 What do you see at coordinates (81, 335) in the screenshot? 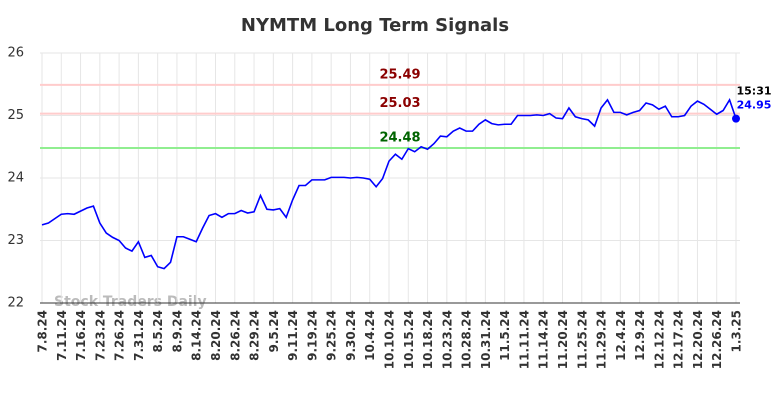
I see `x-tick-label: 7.16.24` at bounding box center [81, 335].